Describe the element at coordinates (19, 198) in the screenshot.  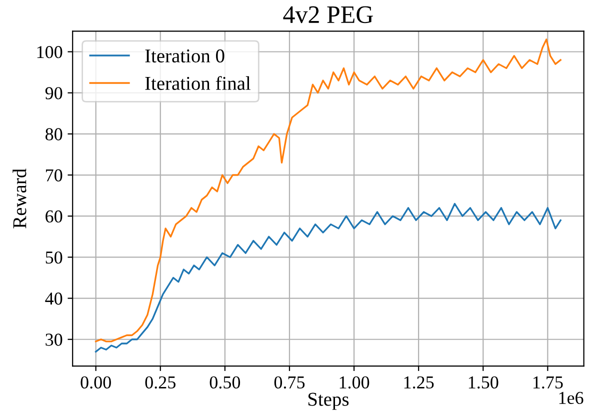
I see `y-axis-title: Reward` at that location.